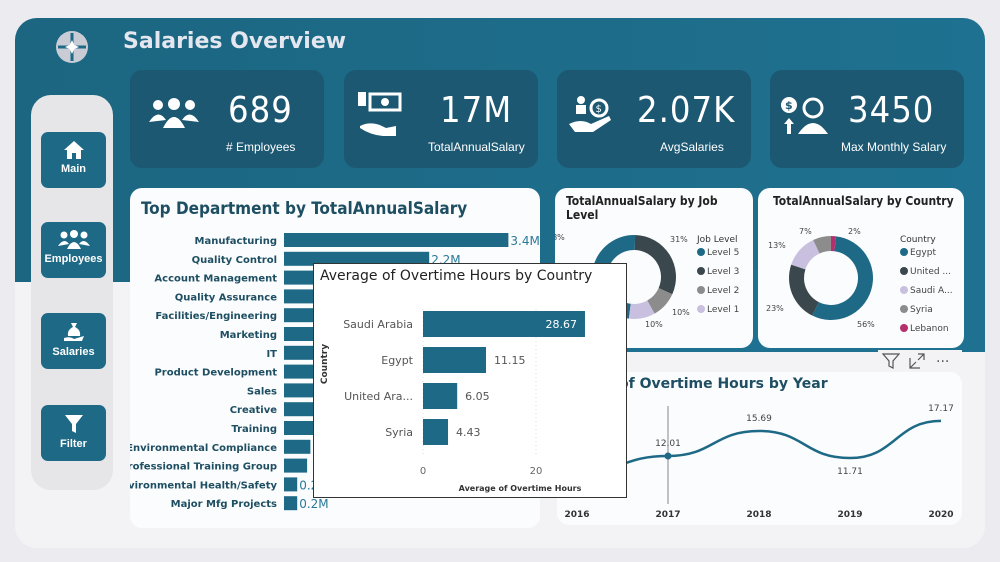  Describe the element at coordinates (73, 250) in the screenshot. I see `nav-employees-button: Employees` at that location.